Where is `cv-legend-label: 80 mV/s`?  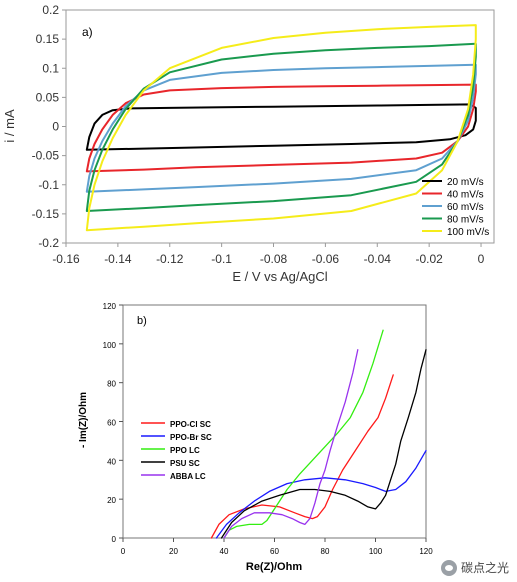 cv-legend-label: 80 mV/s is located at coordinates (465, 220).